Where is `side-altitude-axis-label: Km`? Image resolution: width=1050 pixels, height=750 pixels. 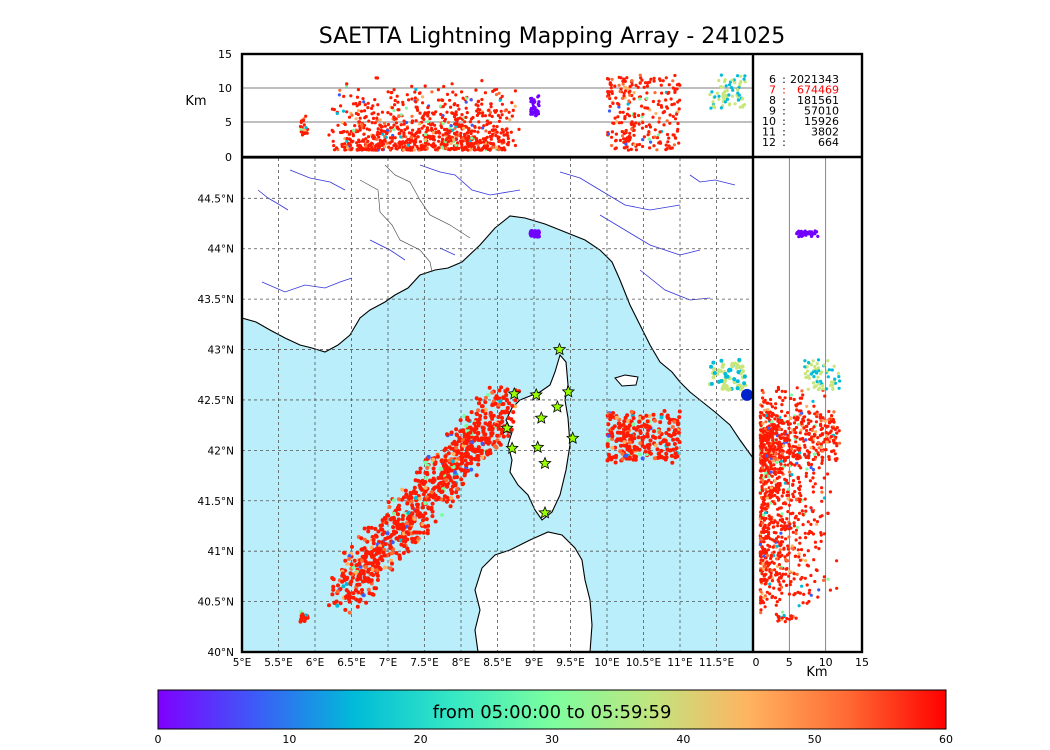 side-altitude-axis-label: Km is located at coordinates (816, 672).